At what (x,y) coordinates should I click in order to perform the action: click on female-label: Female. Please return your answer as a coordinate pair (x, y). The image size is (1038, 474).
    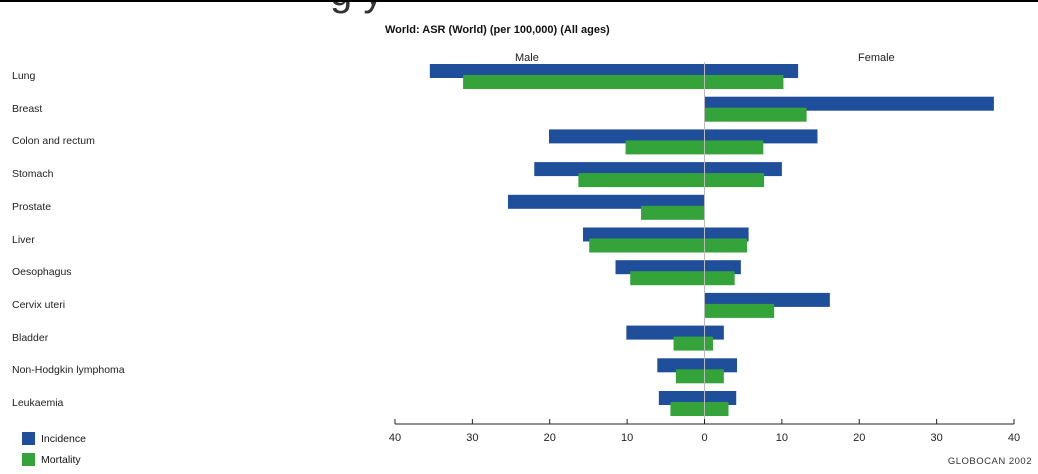
    Looking at the image, I should click on (876, 58).